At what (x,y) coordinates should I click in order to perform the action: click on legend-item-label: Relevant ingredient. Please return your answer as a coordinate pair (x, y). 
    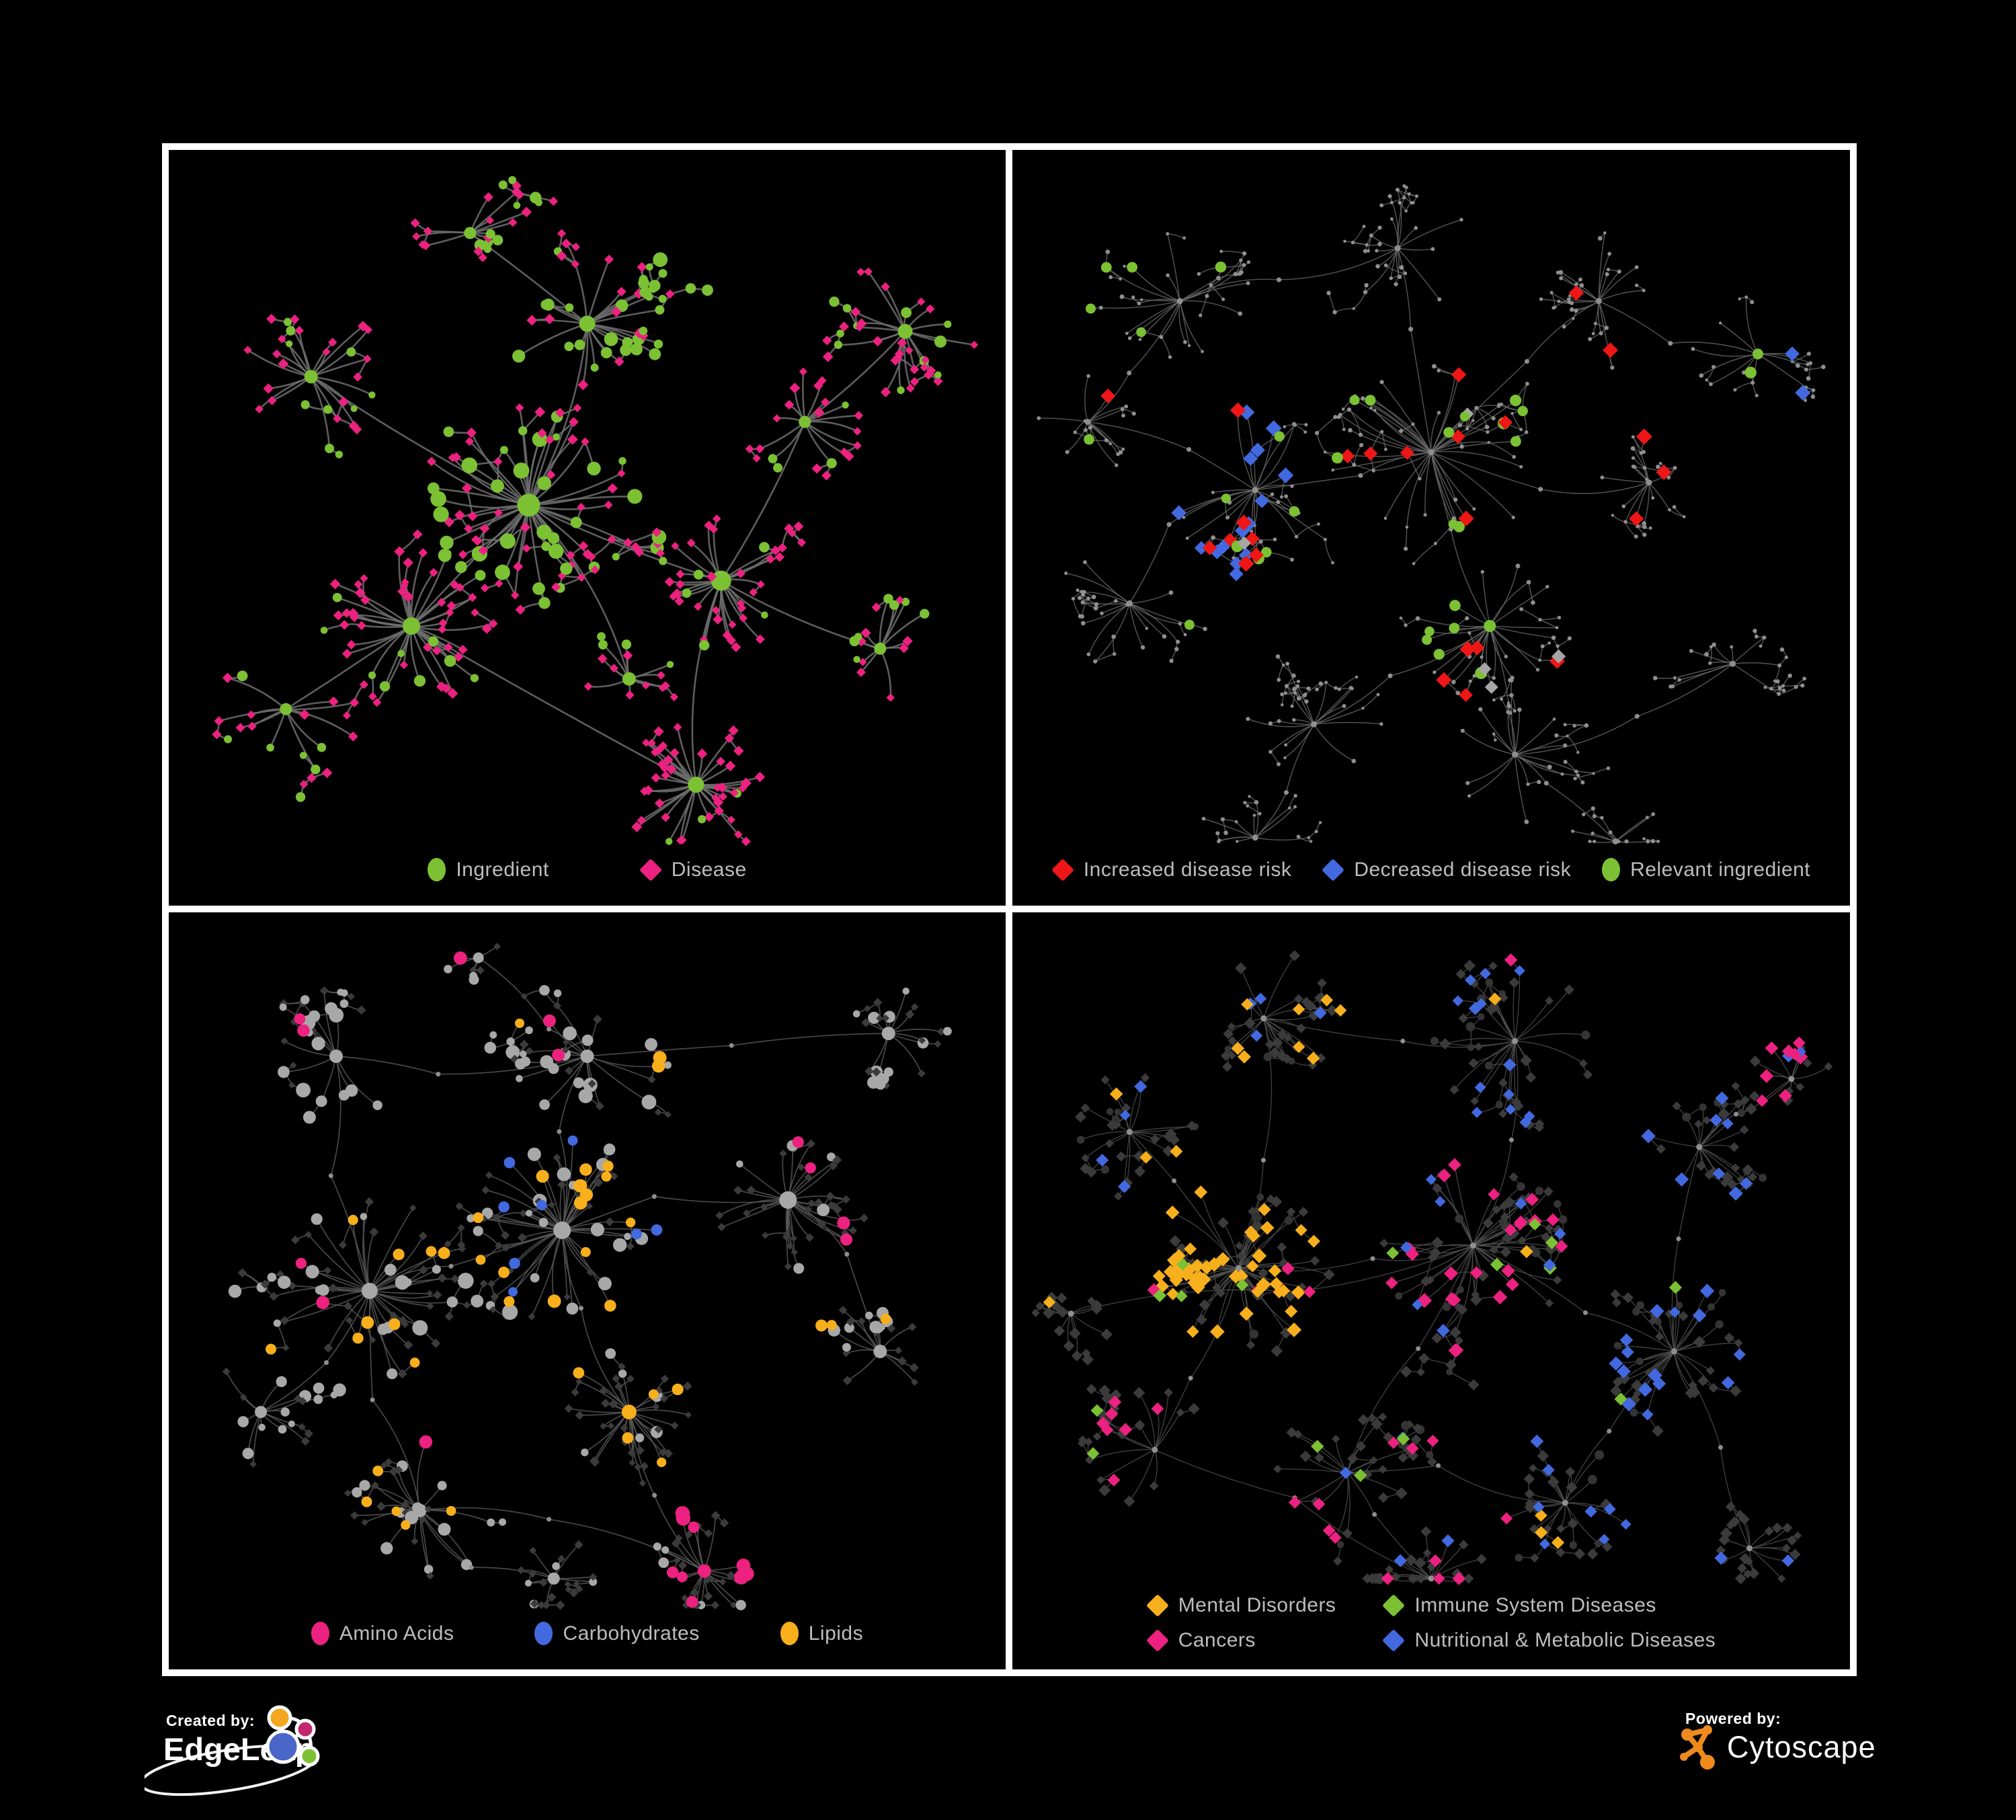
    Looking at the image, I should click on (1720, 869).